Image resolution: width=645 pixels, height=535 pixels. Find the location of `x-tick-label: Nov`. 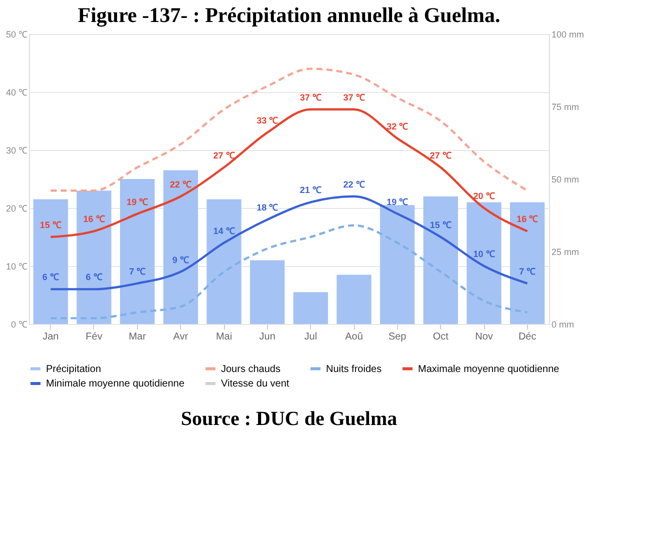

x-tick-label: Nov is located at coordinates (484, 337).